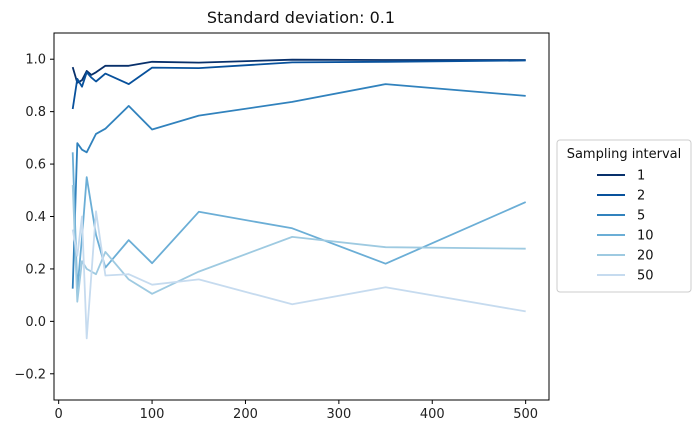 This screenshot has width=699, height=435. I want to click on x-tick-label: 200, so click(245, 414).